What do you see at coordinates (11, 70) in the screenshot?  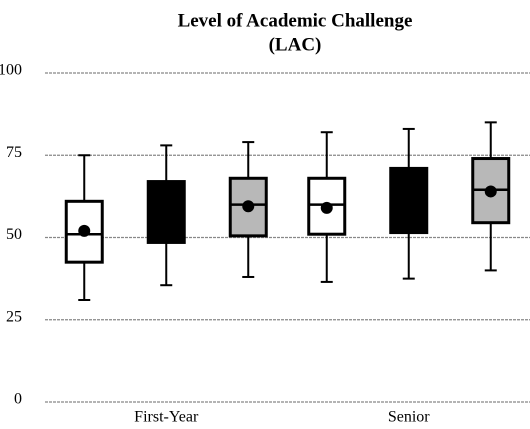 I see `y-tick-label: 100` at bounding box center [11, 70].